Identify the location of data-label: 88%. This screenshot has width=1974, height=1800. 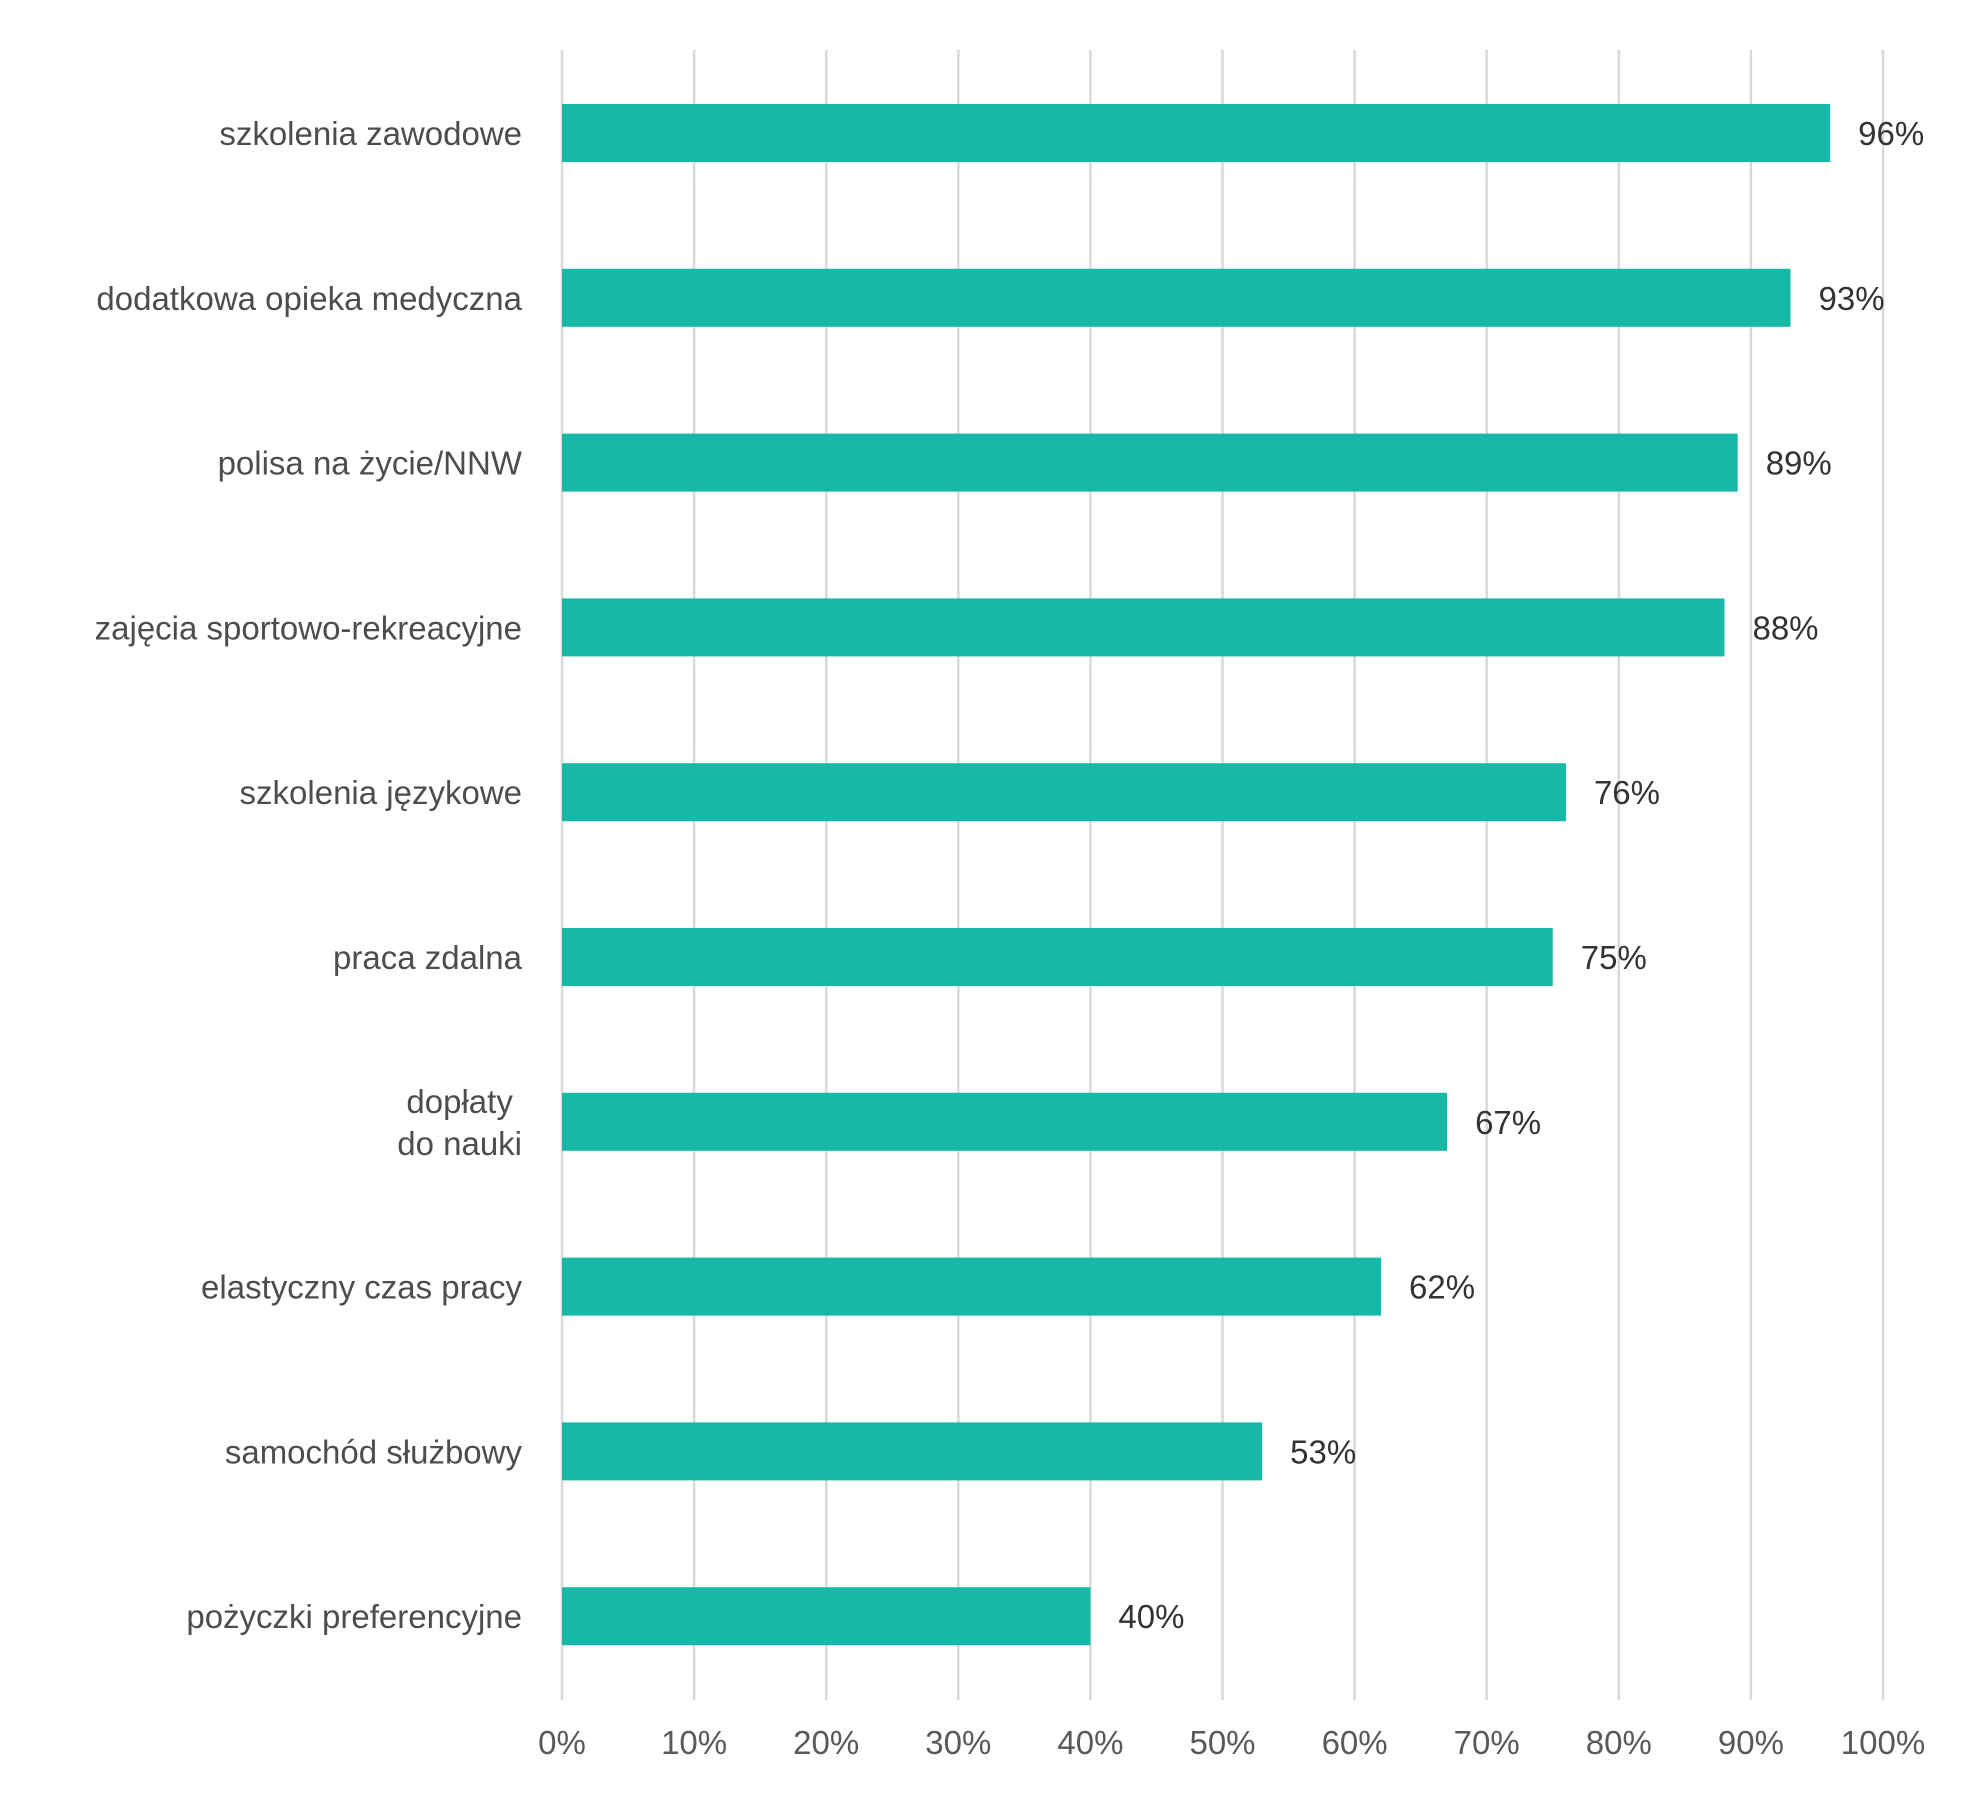
(1785, 627).